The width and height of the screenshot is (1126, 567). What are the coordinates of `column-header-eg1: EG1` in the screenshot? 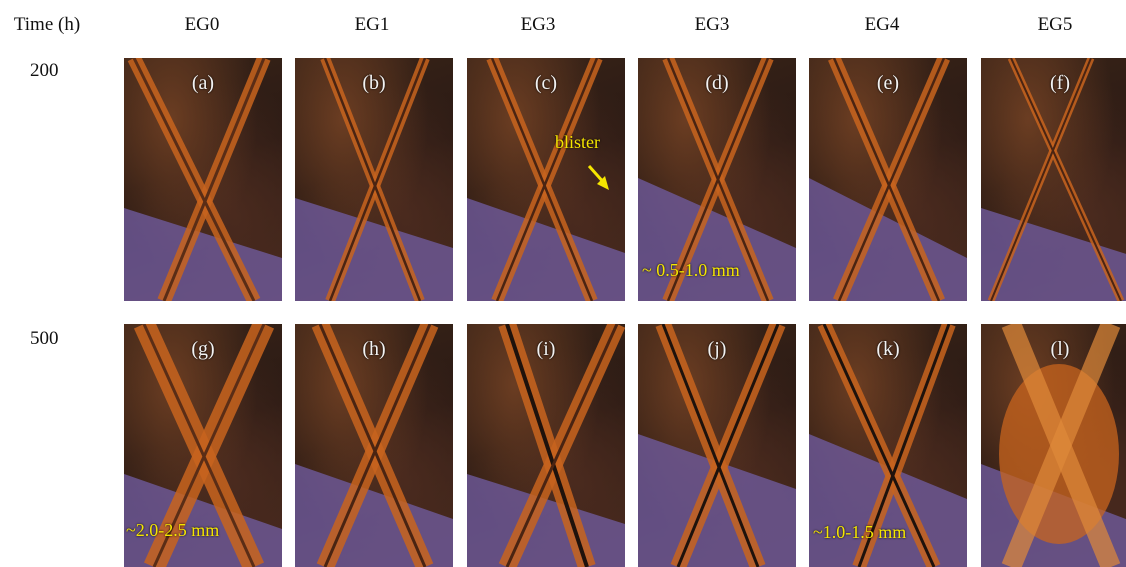 It's located at (372, 24).